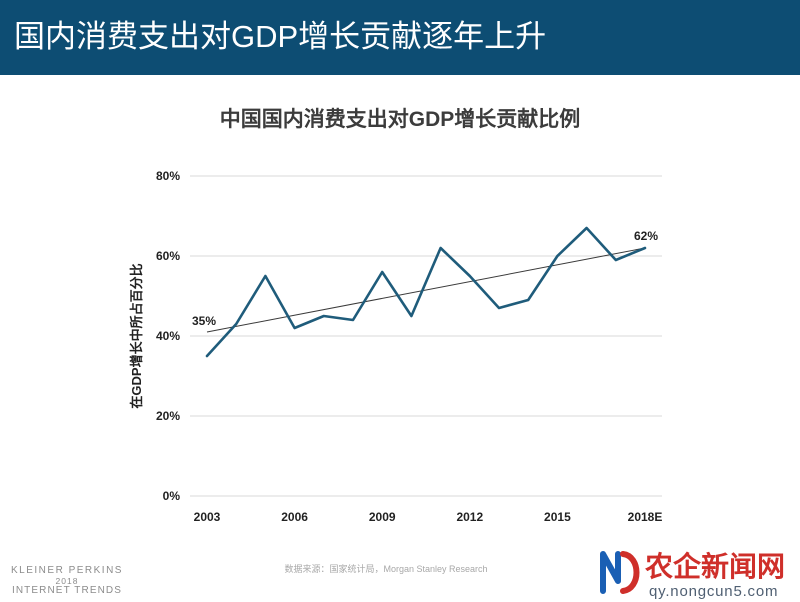  Describe the element at coordinates (207, 517) in the screenshot. I see `x-tick-label: 2003` at that location.